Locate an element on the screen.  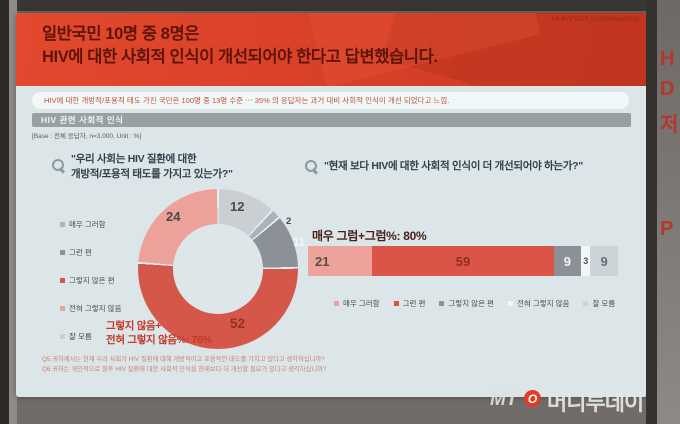
donut-value-label: 52 is located at coordinates (238, 323).